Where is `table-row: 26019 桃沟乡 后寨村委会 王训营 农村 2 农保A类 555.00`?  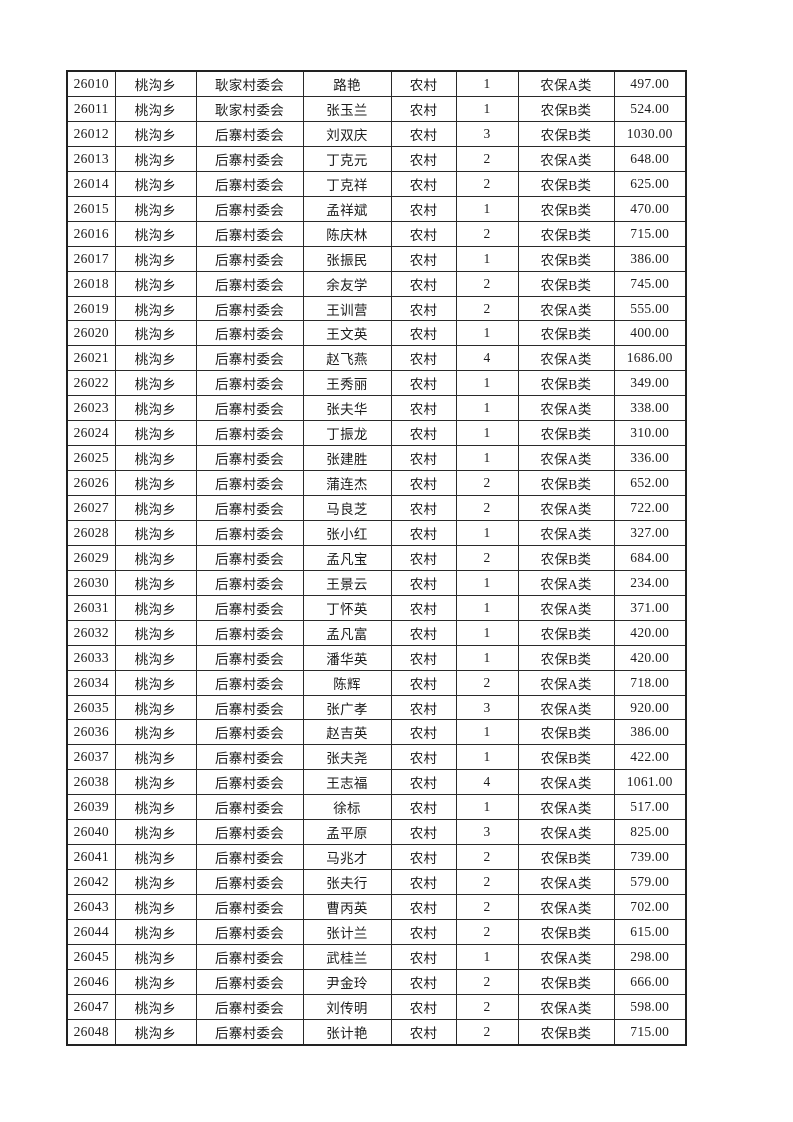
table-row: 26019 桃沟乡 后寨村委会 王训营 农村 2 农保A类 555.00 is located at coordinates (376, 308).